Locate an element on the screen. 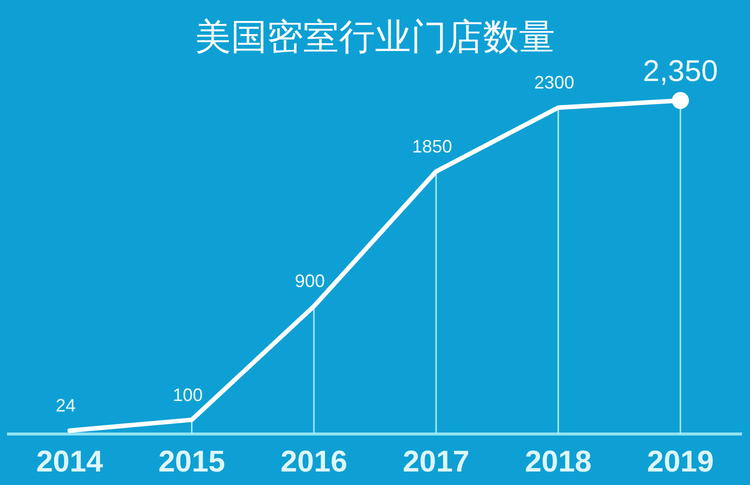  x-tick-label: 2018 is located at coordinates (558, 461).